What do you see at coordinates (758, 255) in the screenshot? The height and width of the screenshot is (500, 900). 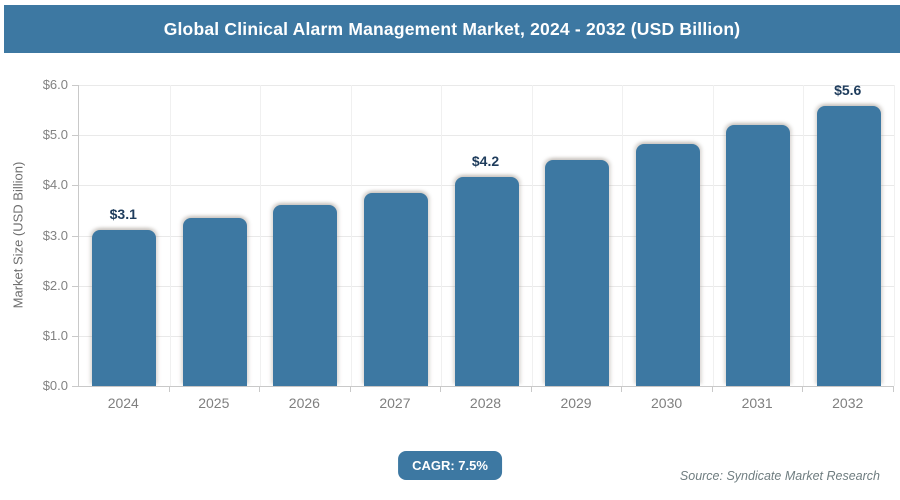 I see `bar-2031` at bounding box center [758, 255].